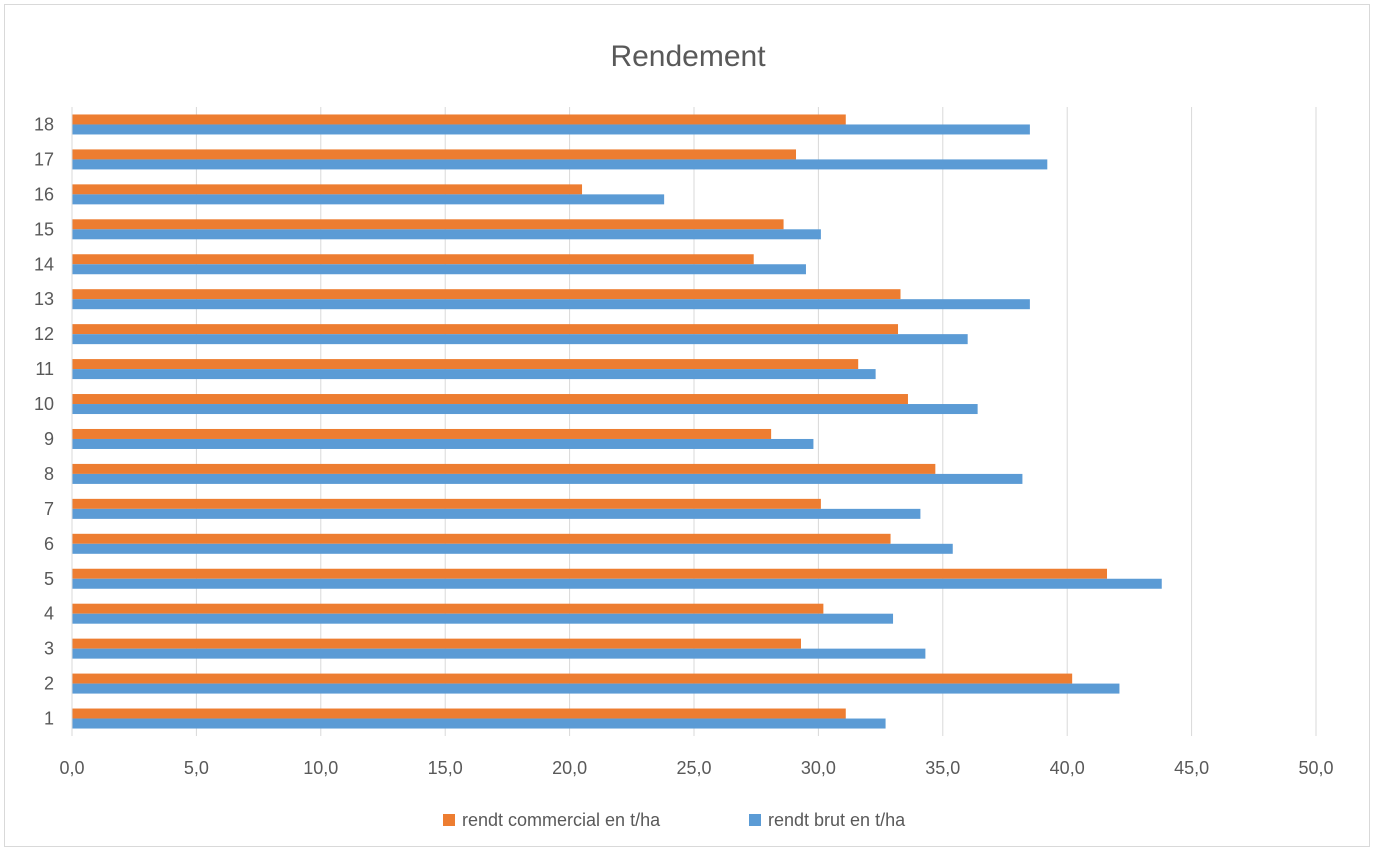 The image size is (1376, 853). I want to click on y-tick-label: 2, so click(49, 684).